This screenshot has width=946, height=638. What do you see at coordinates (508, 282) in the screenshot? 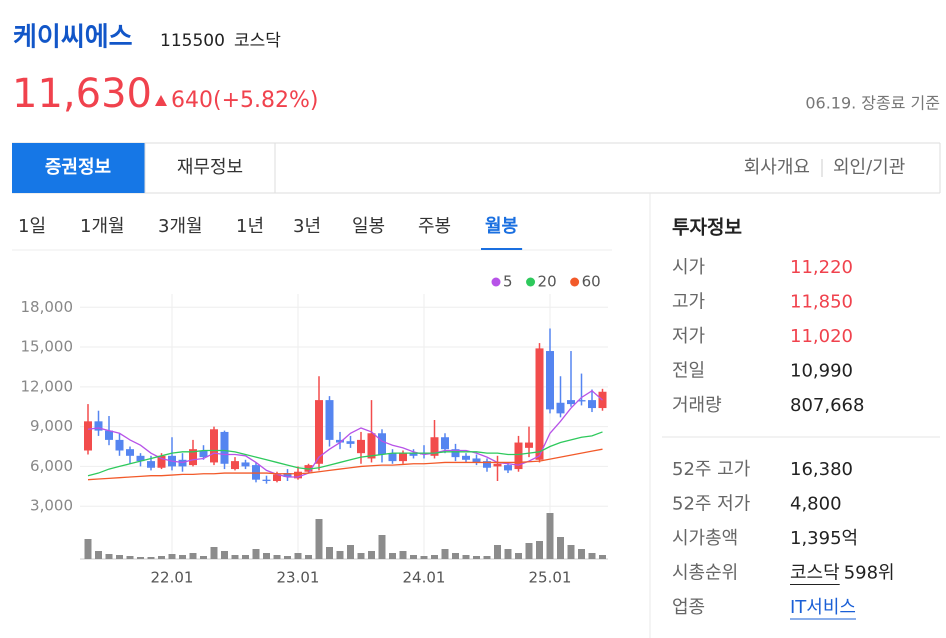
I see `legend-label: 5` at bounding box center [508, 282].